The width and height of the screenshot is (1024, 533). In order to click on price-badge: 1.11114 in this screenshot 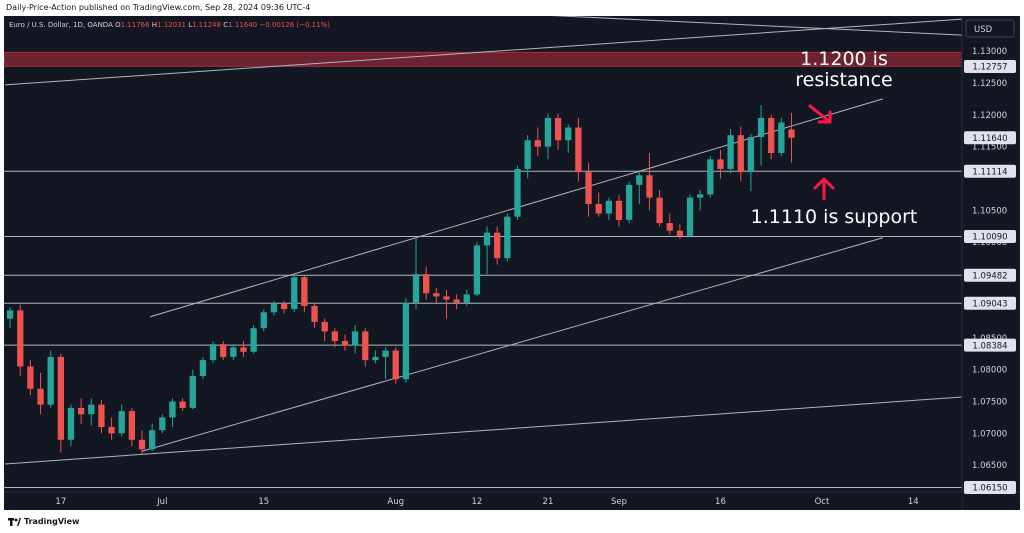, I will do `click(990, 171)`.